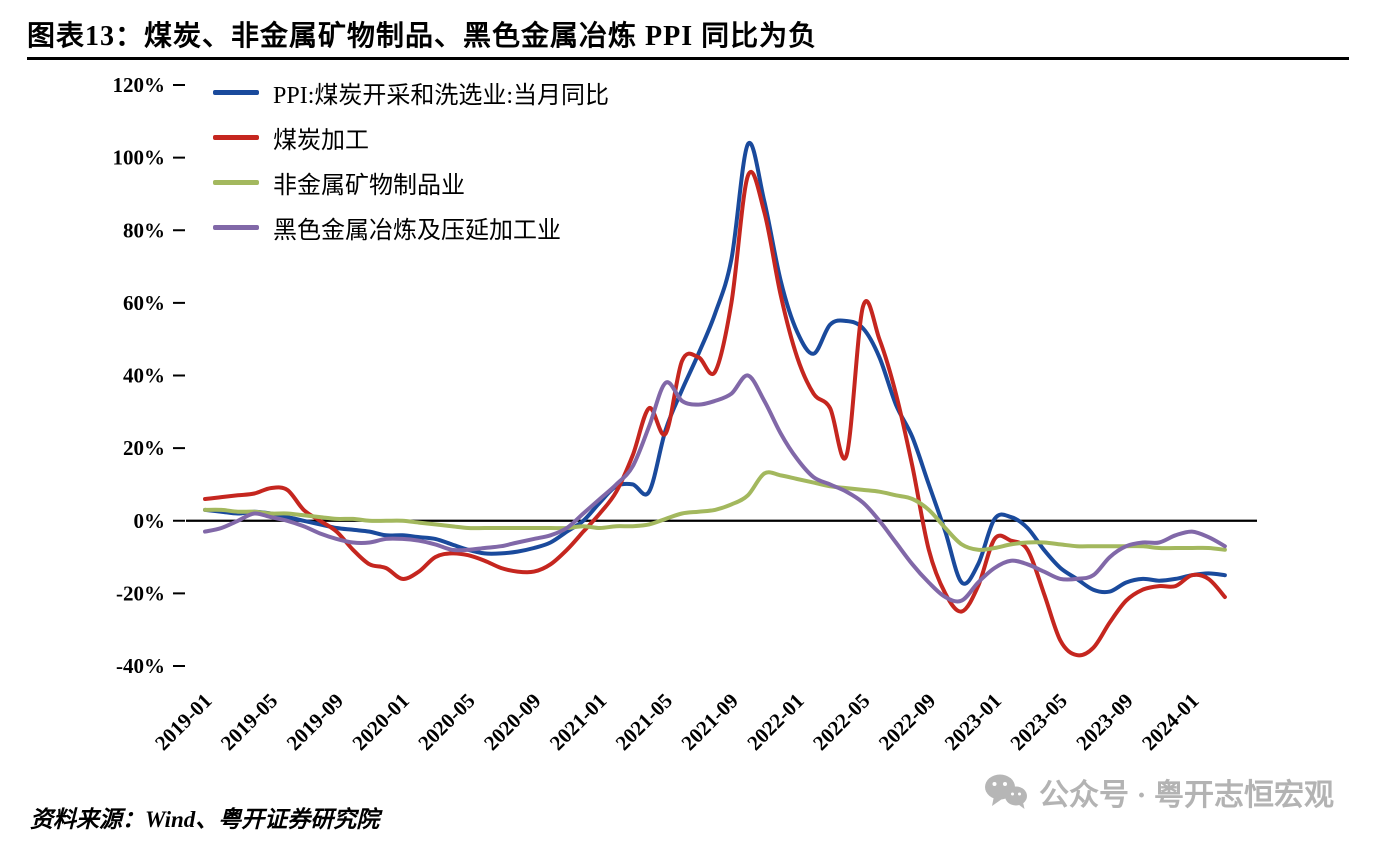 This screenshot has width=1376, height=850. What do you see at coordinates (775, 722) in the screenshot?
I see `x-tick-label: 2022-01` at bounding box center [775, 722].